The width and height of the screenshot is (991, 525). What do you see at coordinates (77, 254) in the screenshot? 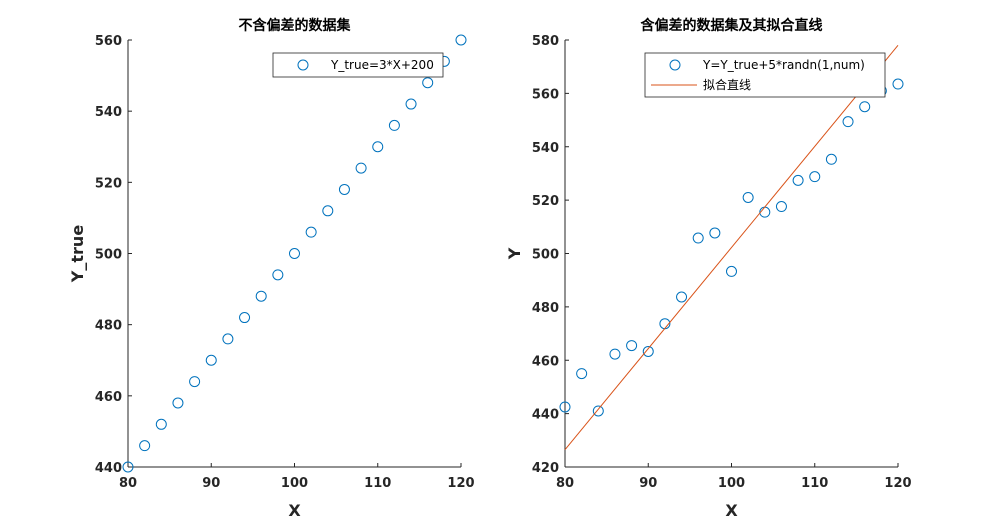
I see `y-axis-label: Y_true` at bounding box center [77, 254].